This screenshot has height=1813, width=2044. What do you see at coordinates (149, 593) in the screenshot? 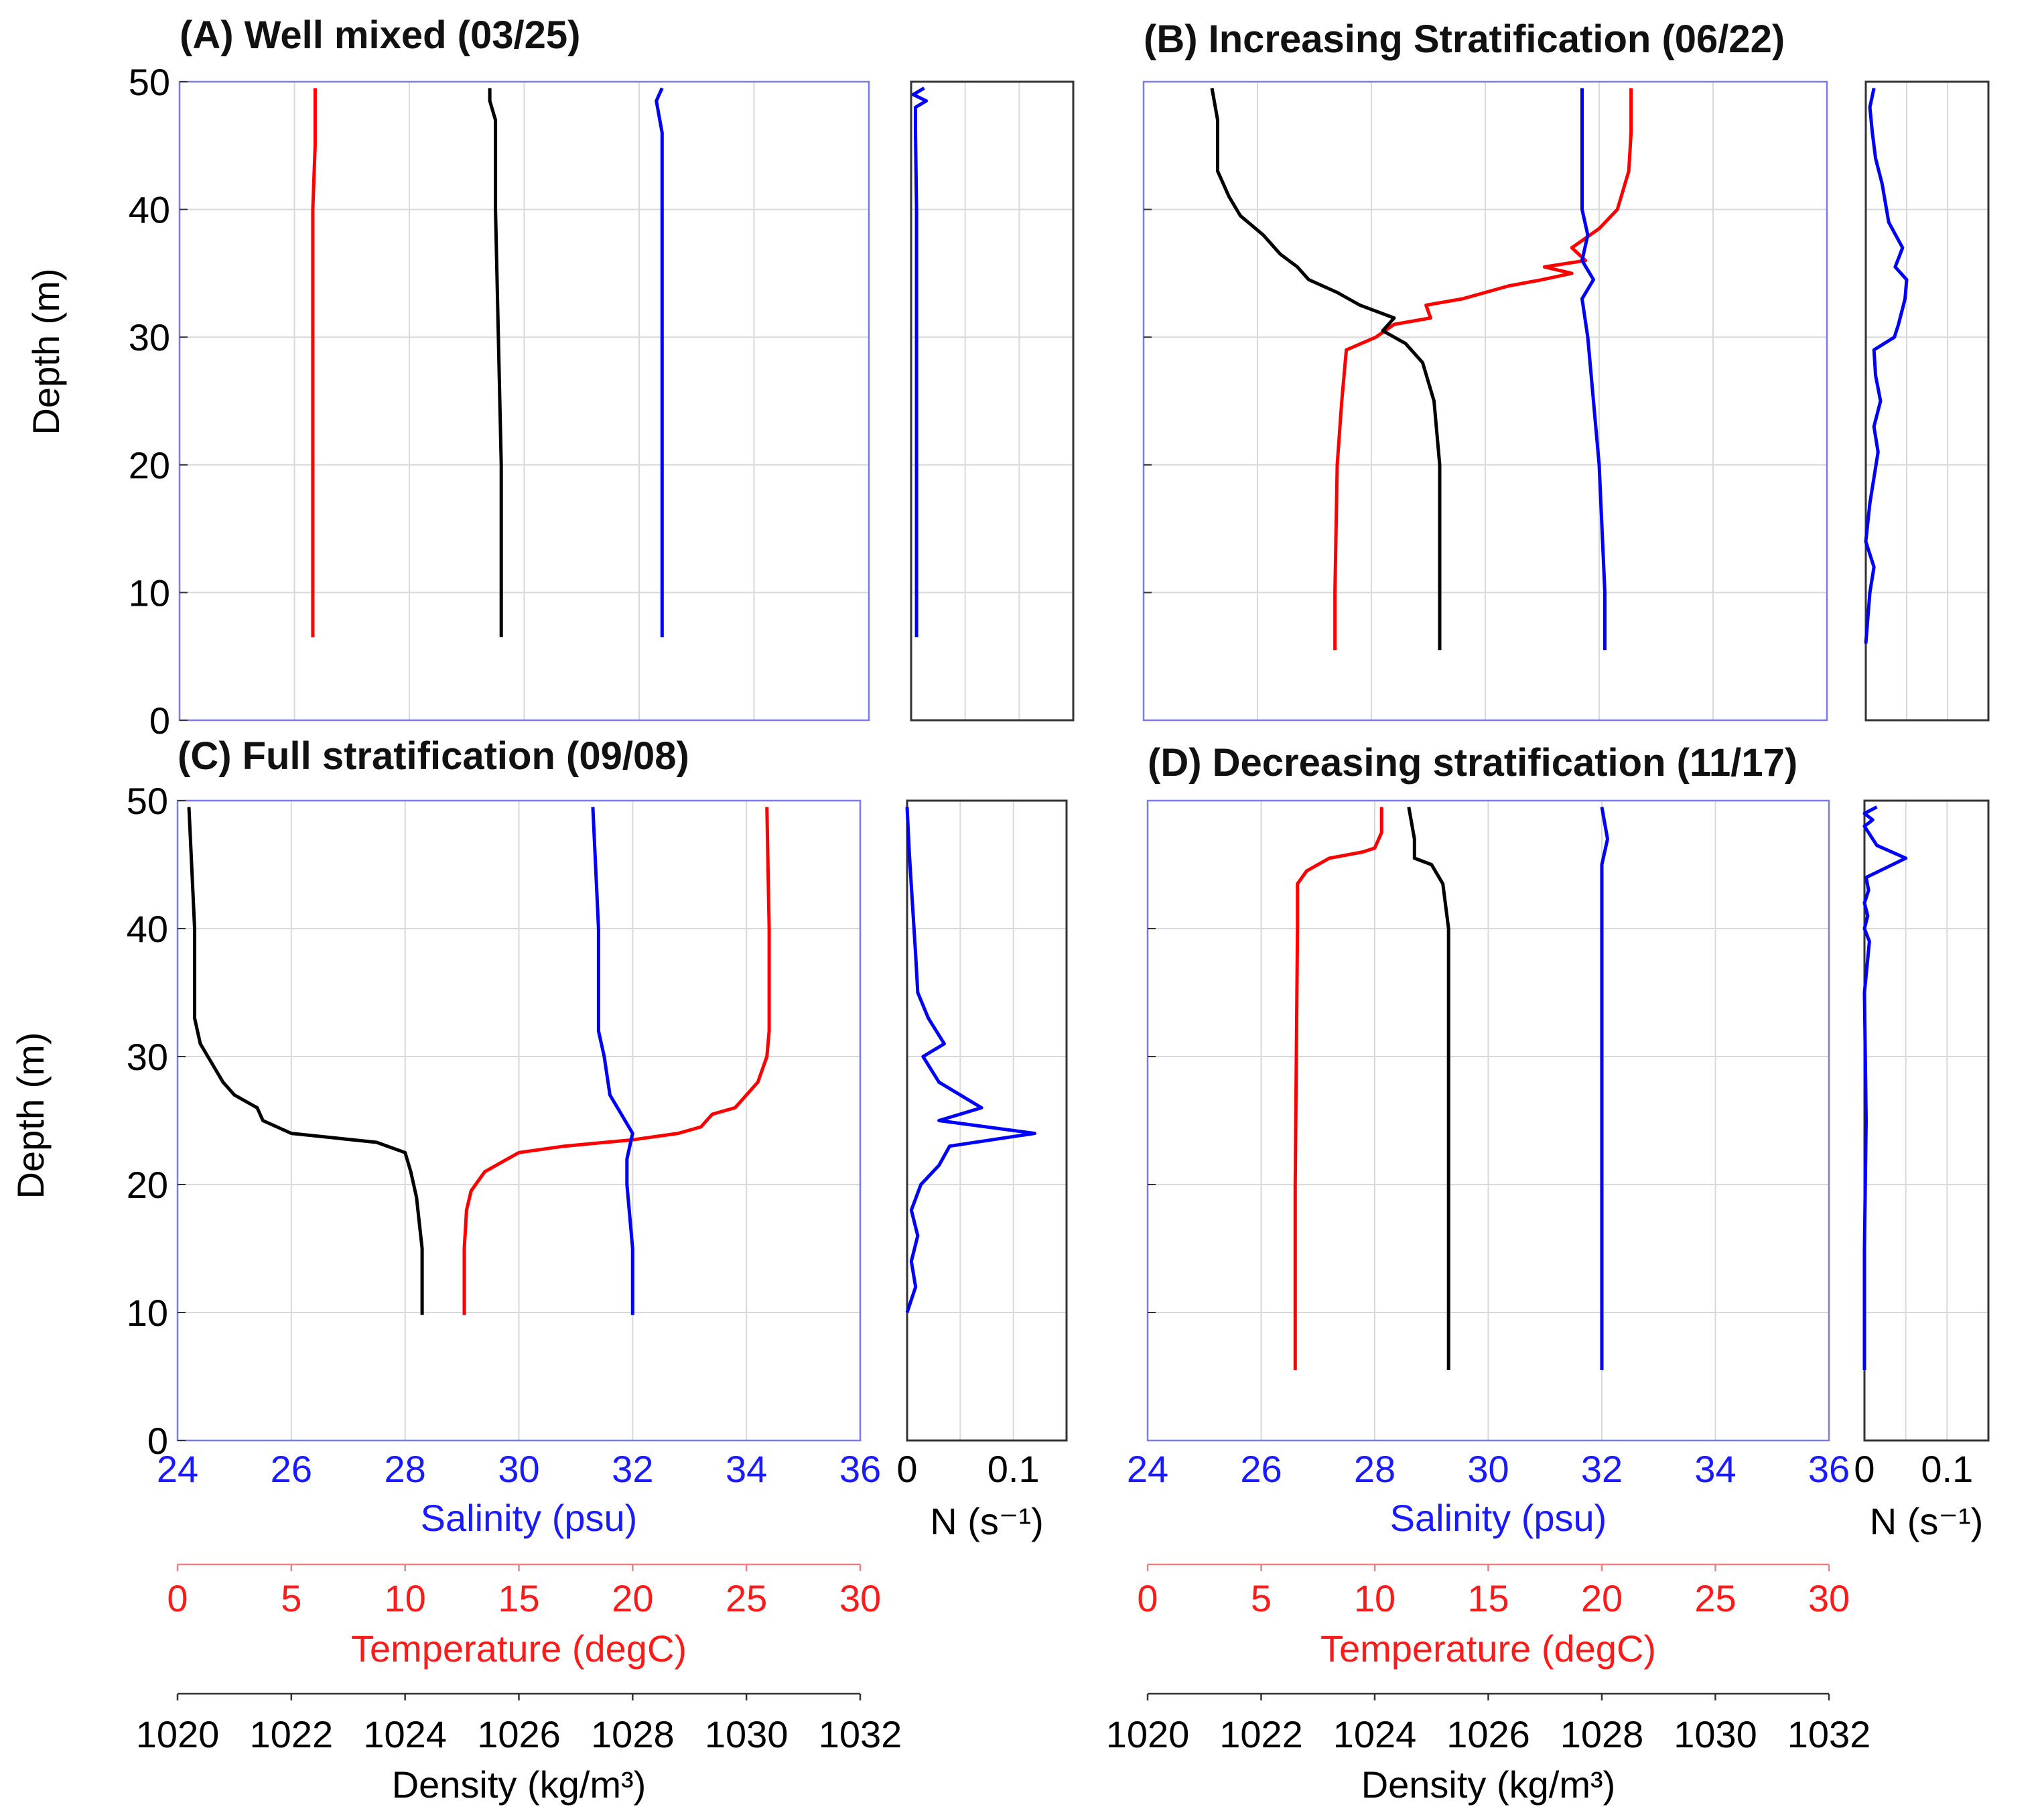
I see `depth-tick-label: 10` at bounding box center [149, 593].